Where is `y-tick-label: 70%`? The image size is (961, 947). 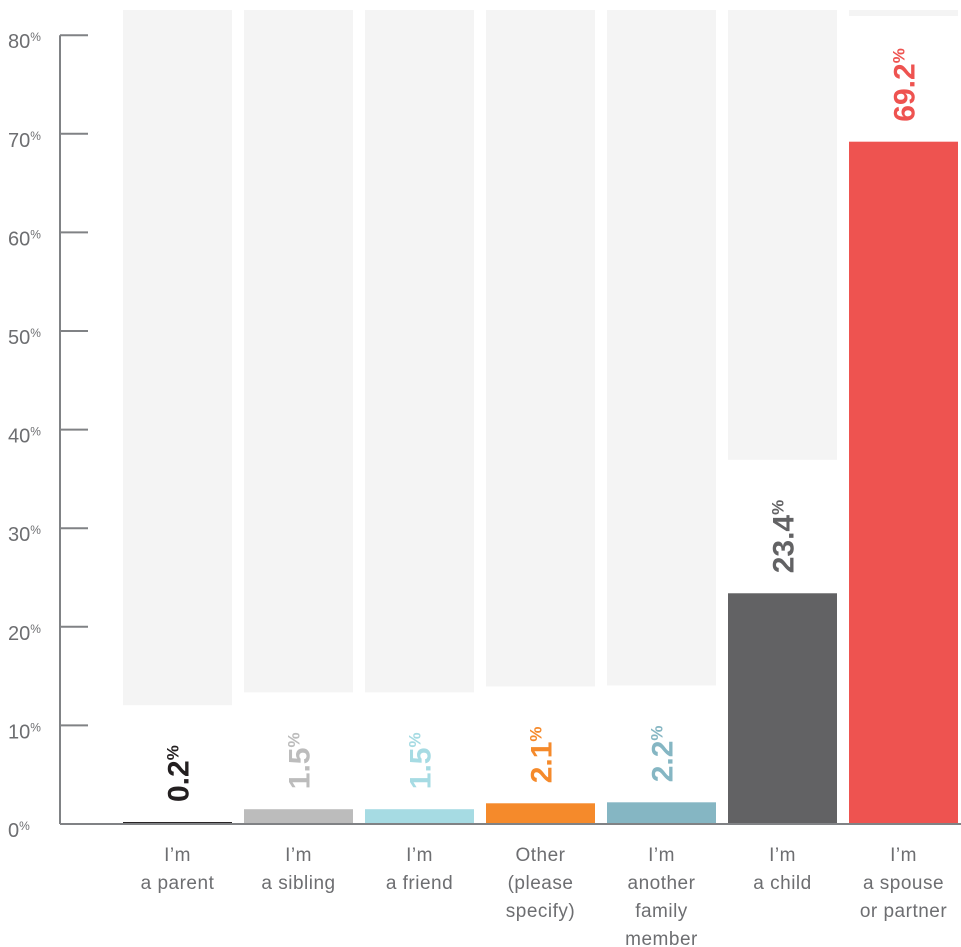 y-tick-label: 70% is located at coordinates (24, 140).